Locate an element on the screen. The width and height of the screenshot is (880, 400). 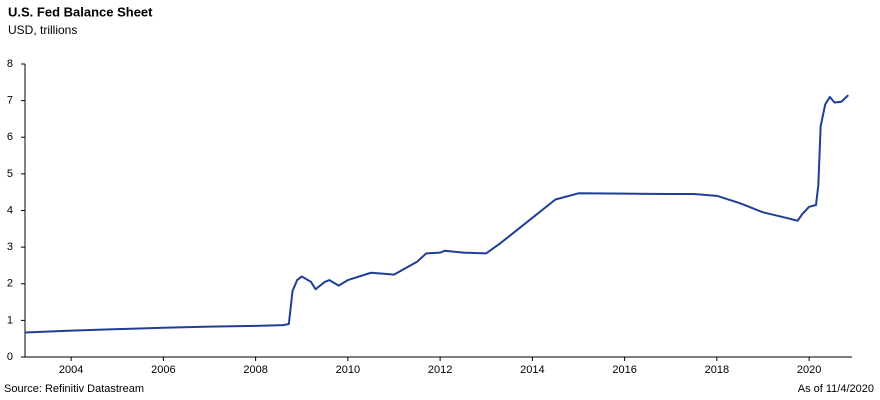
x-tick-label: 2006 is located at coordinates (163, 370).